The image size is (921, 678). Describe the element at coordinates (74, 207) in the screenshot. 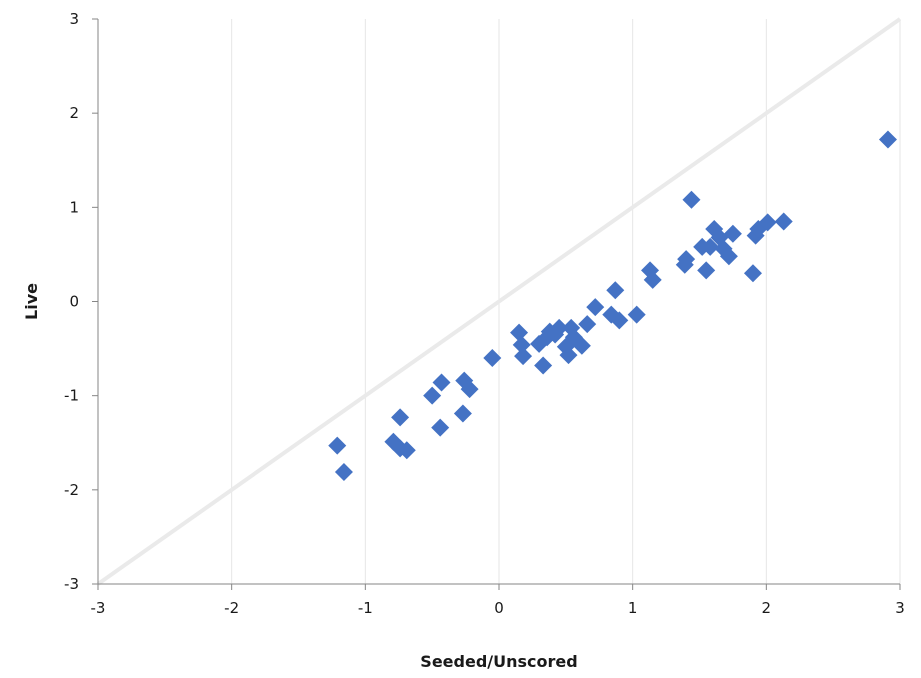

I see `y-tick-label-4: 1` at that location.